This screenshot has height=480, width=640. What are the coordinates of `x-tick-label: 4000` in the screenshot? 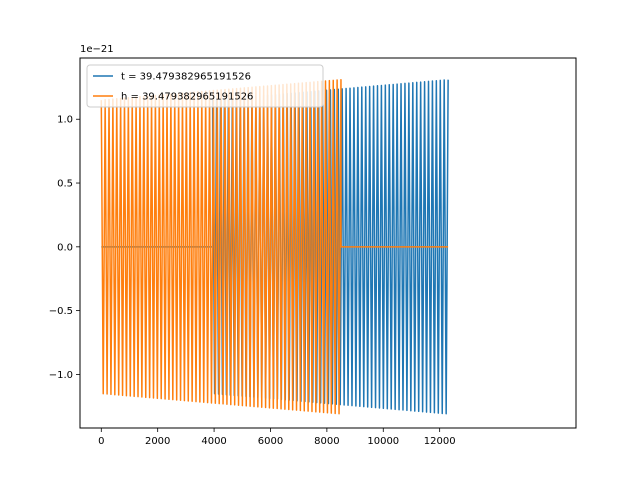 It's located at (213, 441).